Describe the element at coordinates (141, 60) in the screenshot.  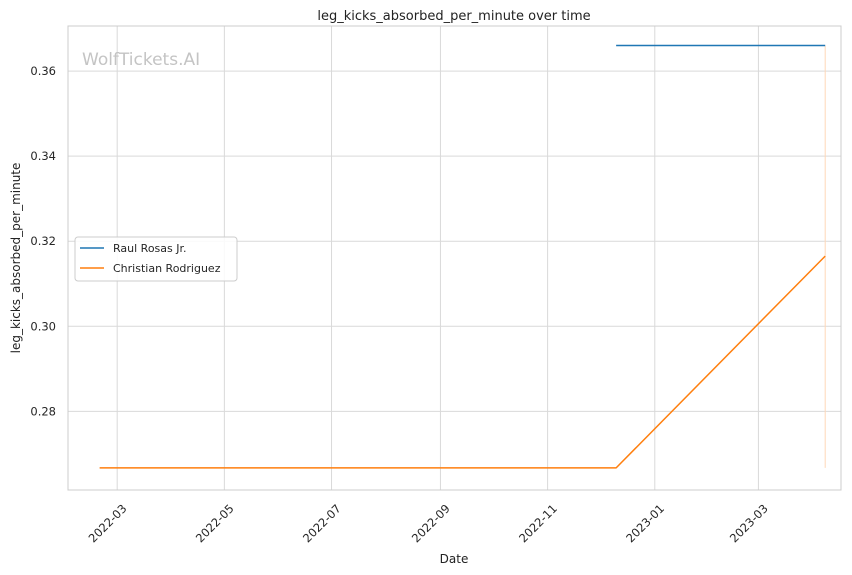
I see `watermark-text: WolfTickets.AI` at that location.